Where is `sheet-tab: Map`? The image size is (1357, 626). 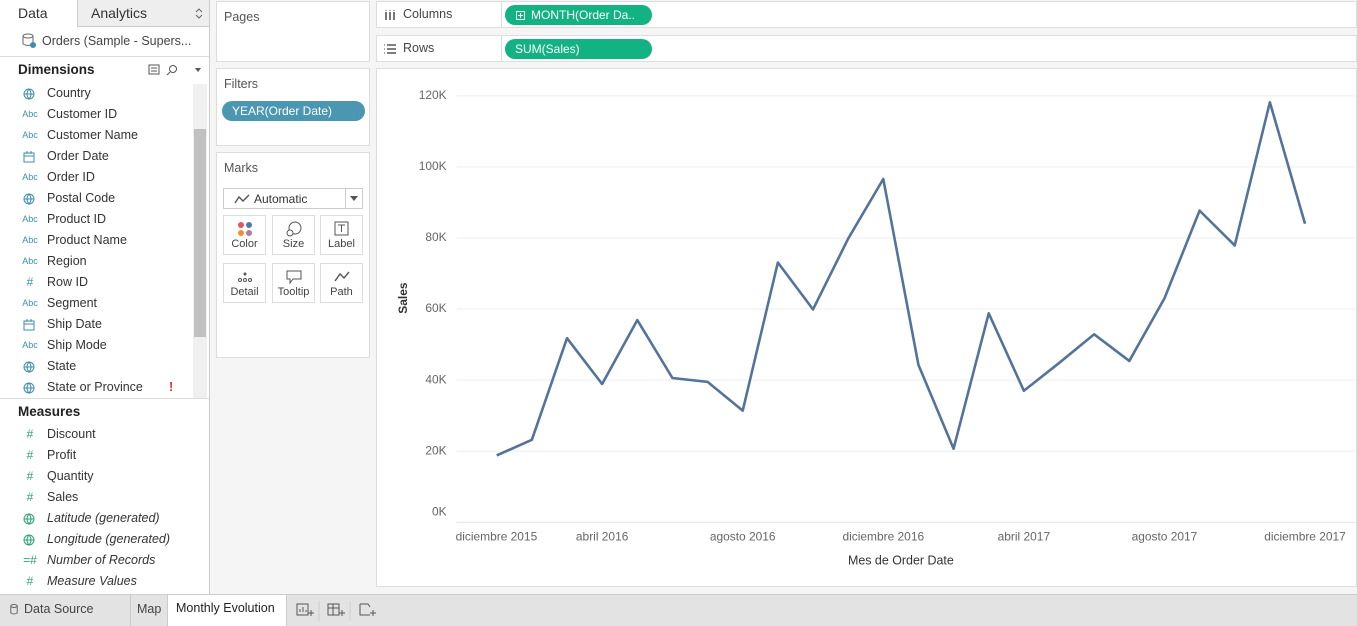 sheet-tab: Map is located at coordinates (149, 609).